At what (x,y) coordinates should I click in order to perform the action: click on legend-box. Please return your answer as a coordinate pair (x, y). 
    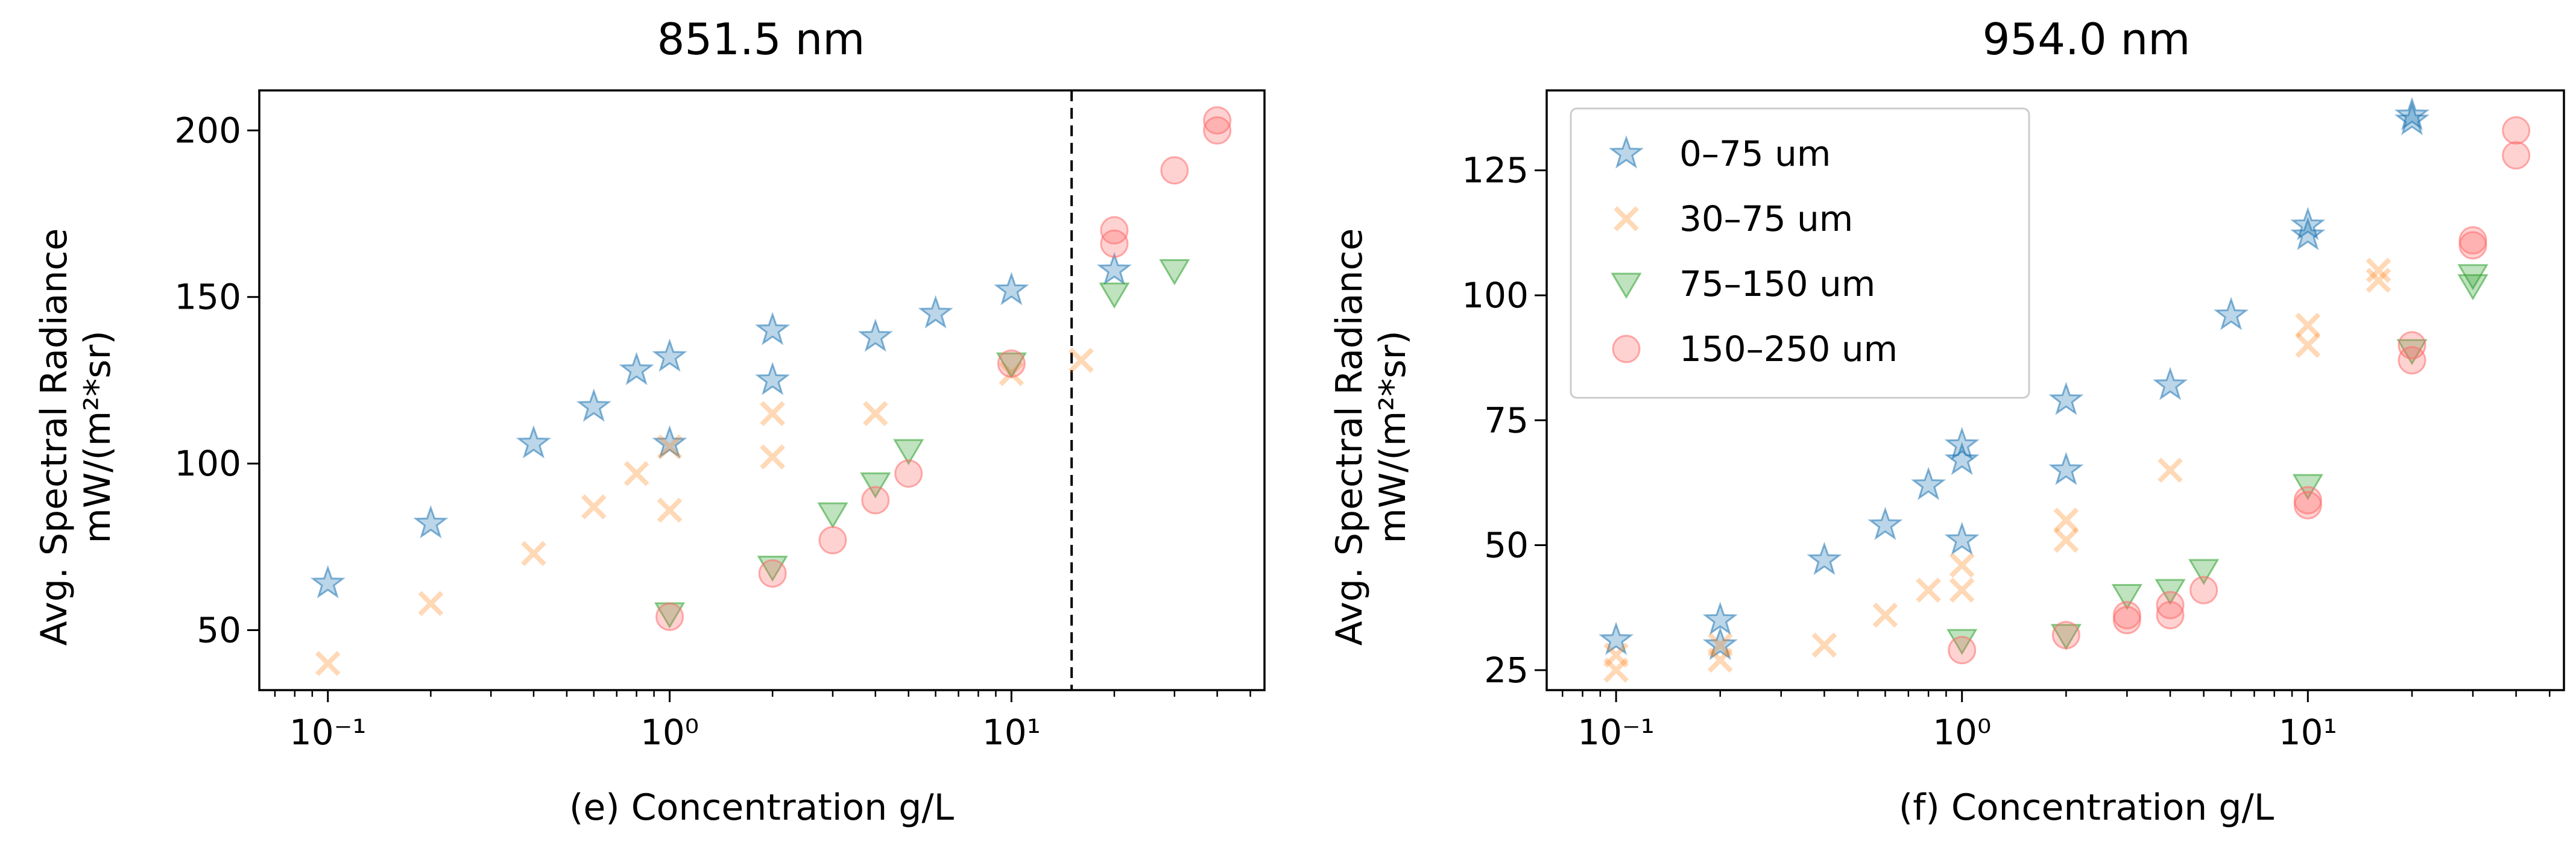
    Looking at the image, I should click on (1800, 253).